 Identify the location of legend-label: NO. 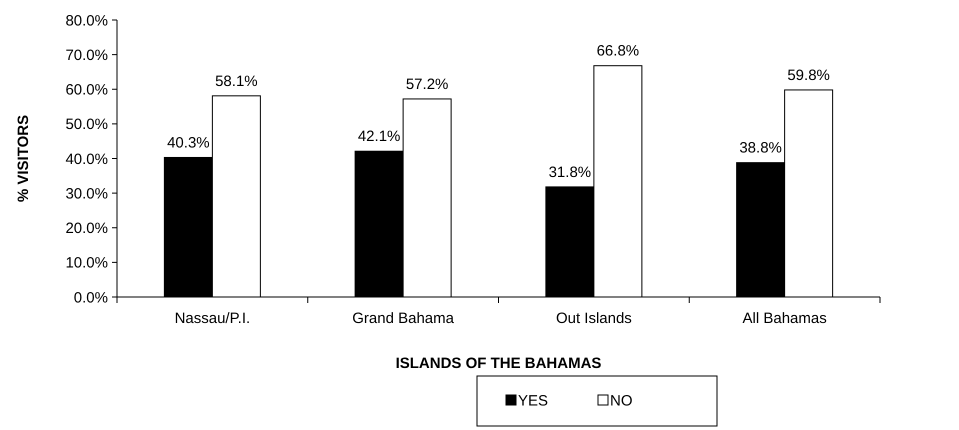
(621, 401).